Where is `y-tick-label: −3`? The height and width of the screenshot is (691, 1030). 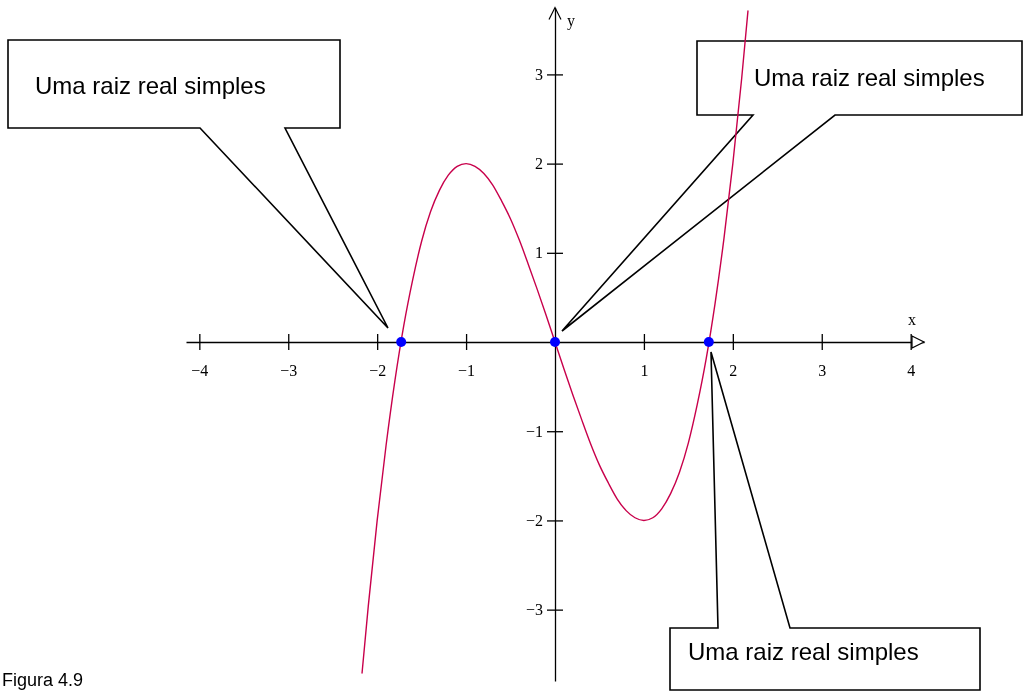 y-tick-label: −3 is located at coordinates (534, 610).